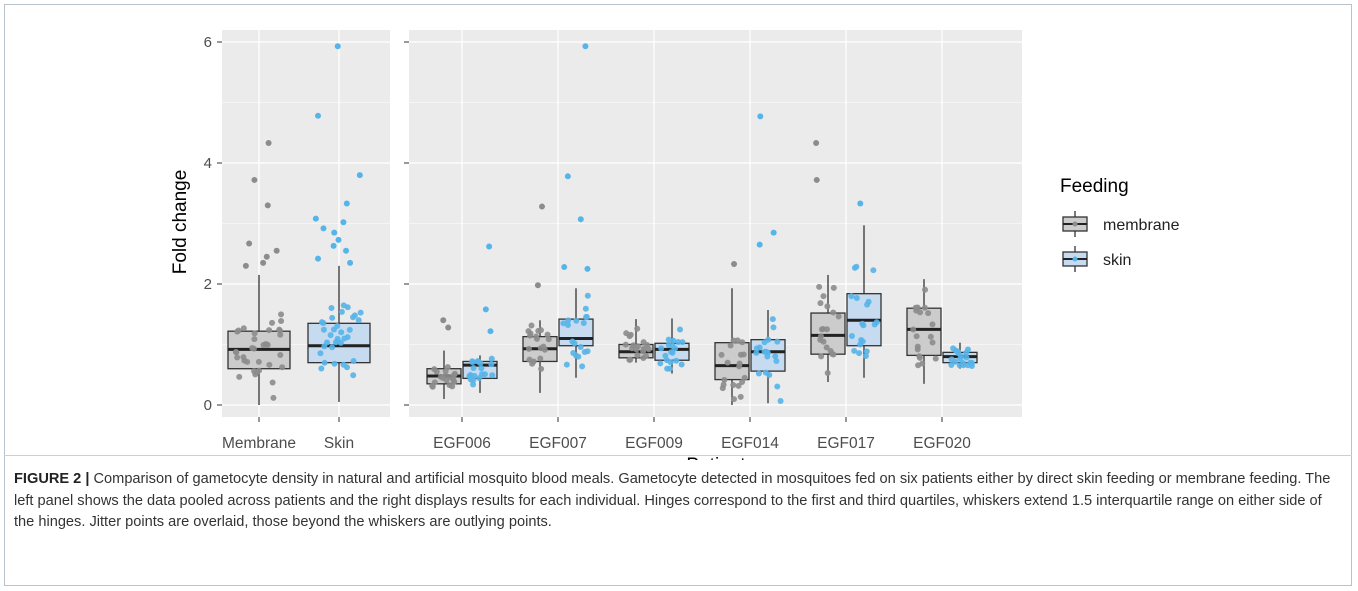  What do you see at coordinates (1094, 186) in the screenshot?
I see `legend-title: Feeding` at bounding box center [1094, 186].